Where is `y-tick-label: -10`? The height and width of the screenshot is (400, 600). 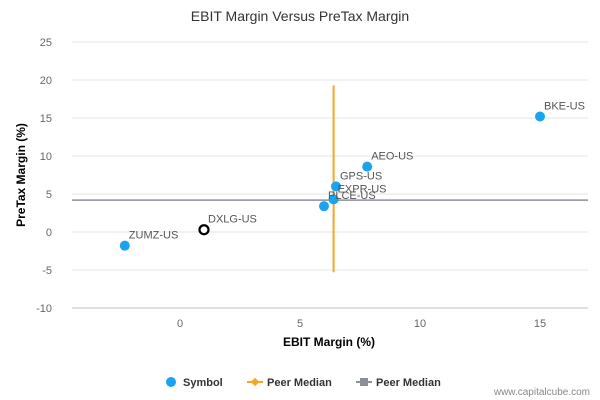 y-tick-label: -10 is located at coordinates (44, 309).